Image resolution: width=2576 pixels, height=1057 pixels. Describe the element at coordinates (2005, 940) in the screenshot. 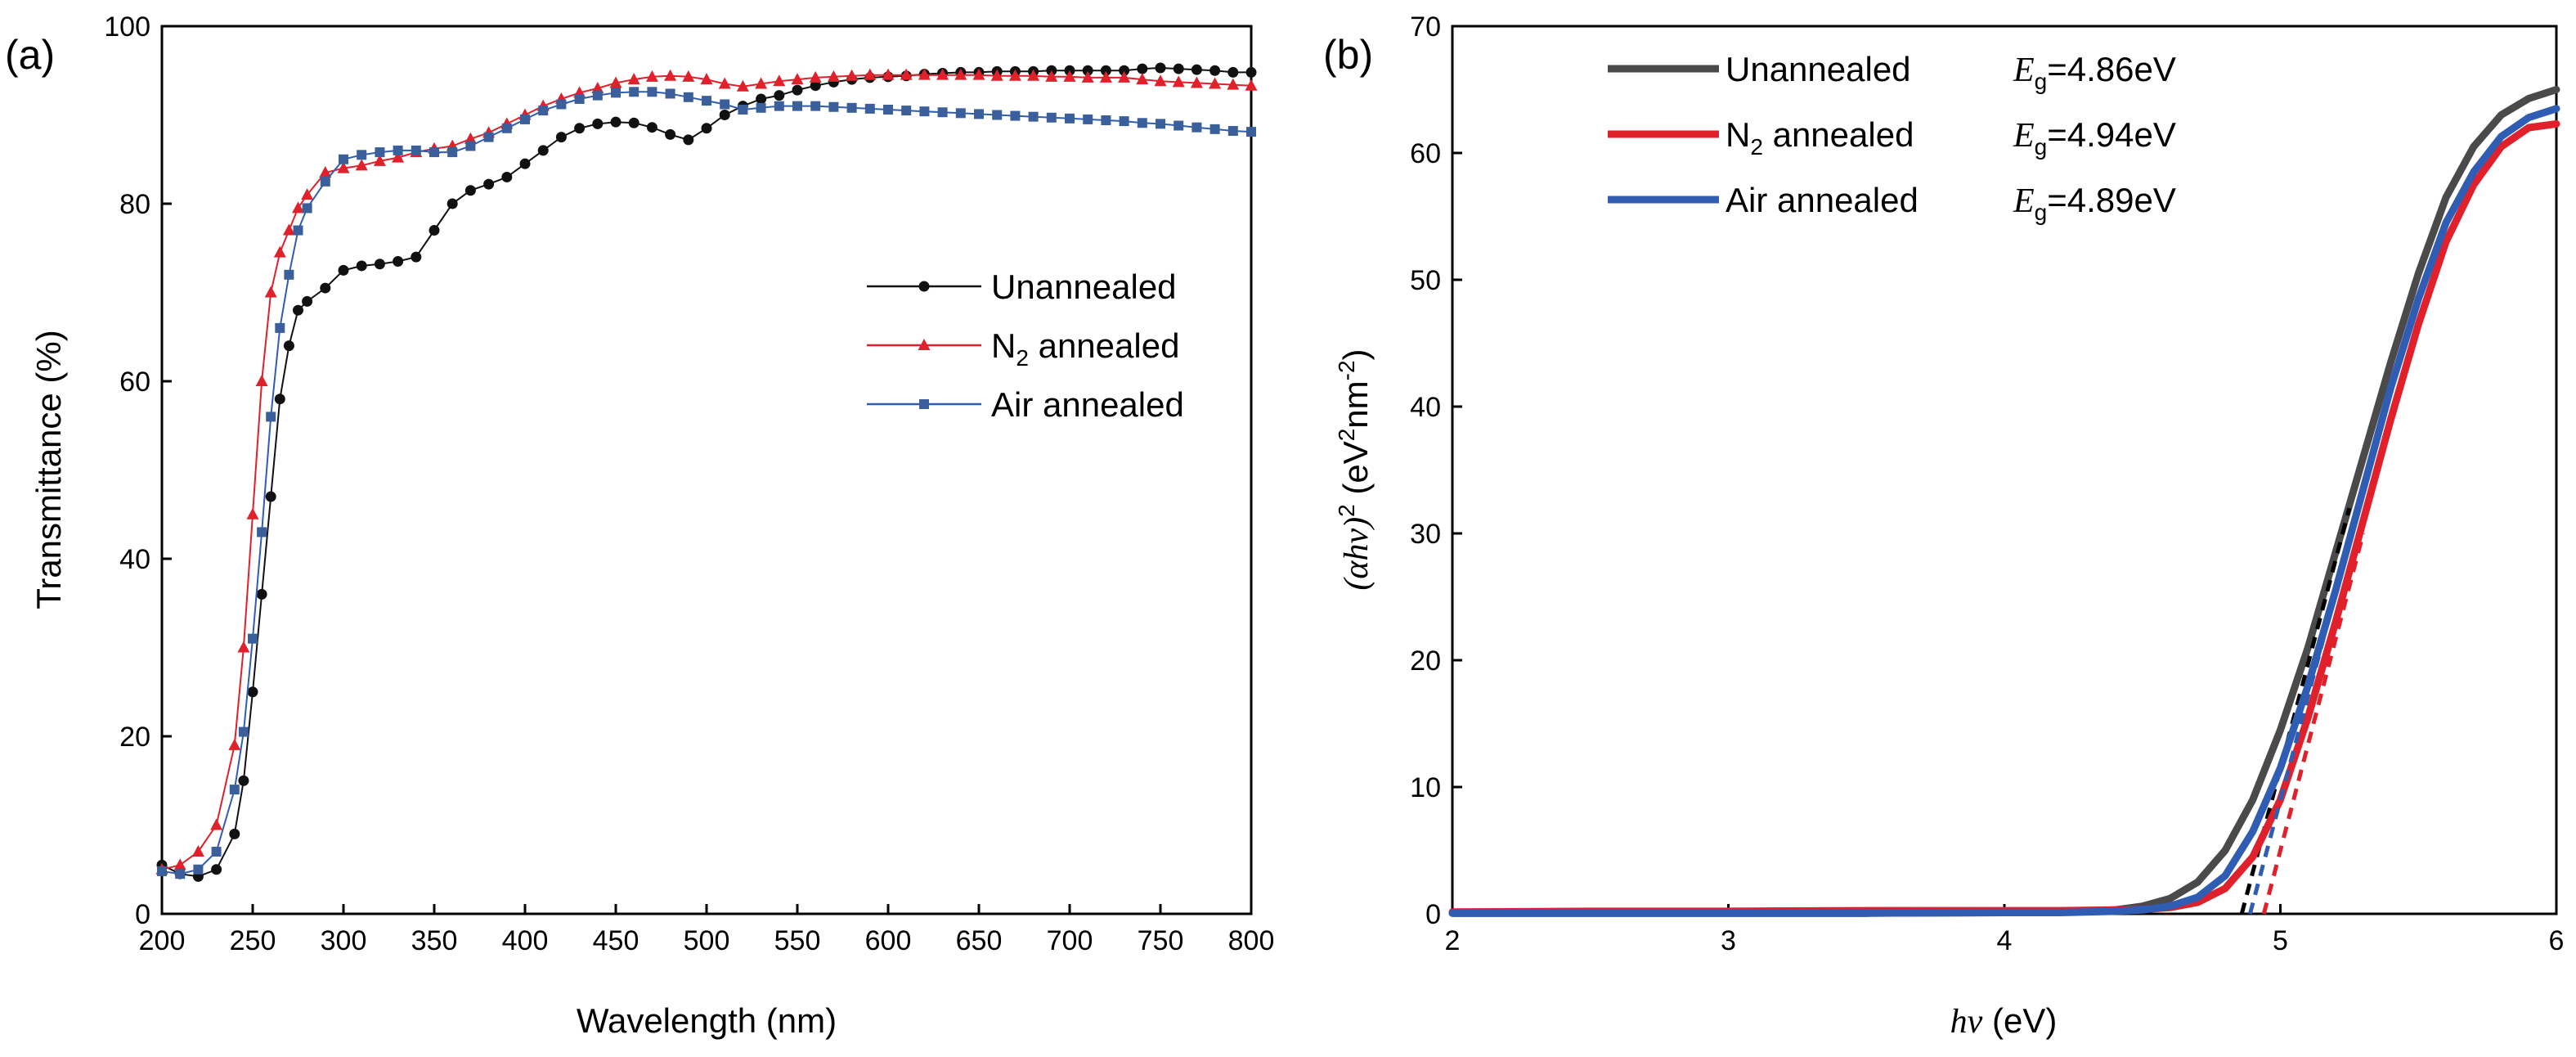

I see `panel-b-x-tick-label: 4` at that location.